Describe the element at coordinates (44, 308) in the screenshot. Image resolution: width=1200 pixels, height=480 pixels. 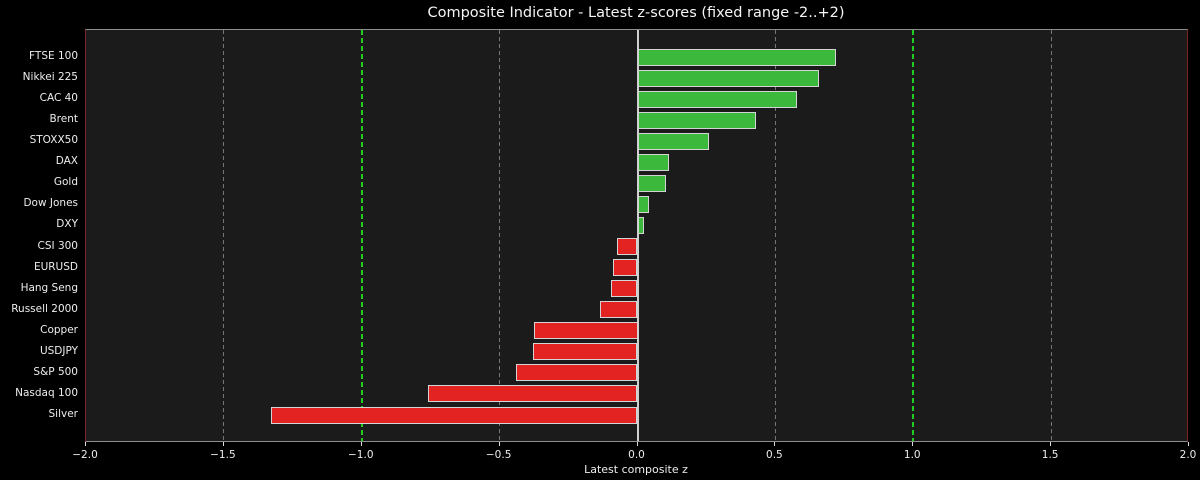
I see `y-tick-label: Russell 2000` at that location.